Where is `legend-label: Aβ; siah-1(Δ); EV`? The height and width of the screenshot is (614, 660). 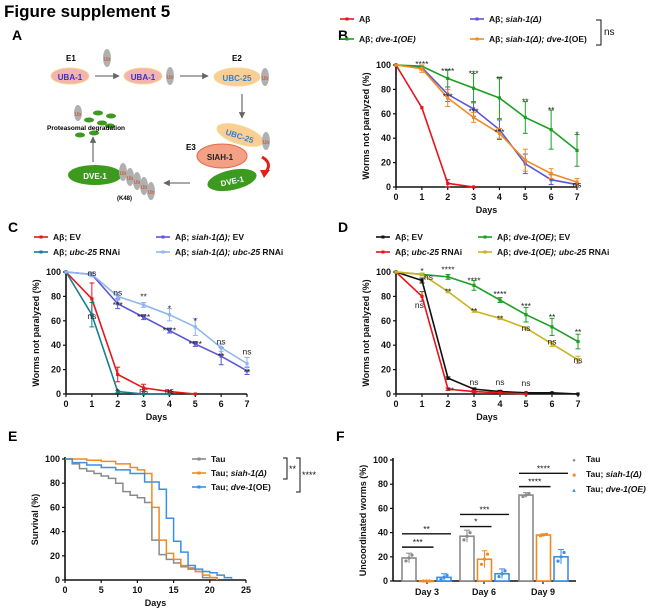
legend-label: Aβ; siah-1(Δ); EV is located at coordinates (209, 237).